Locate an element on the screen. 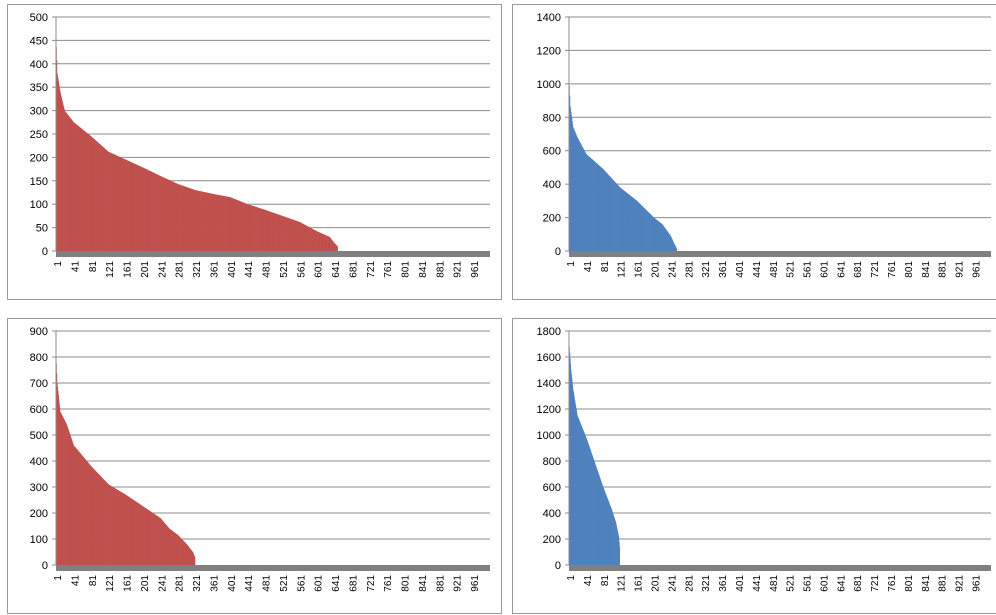 This screenshot has height=615, width=996. x-tick-label: 1 is located at coordinates (571, 578).